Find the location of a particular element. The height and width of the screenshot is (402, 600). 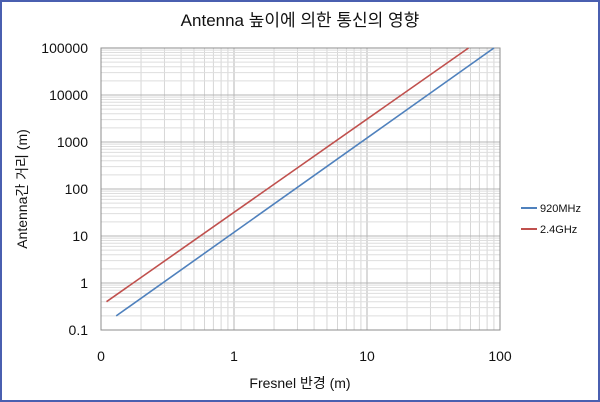

y-tick-label: 10 is located at coordinates (80, 236).